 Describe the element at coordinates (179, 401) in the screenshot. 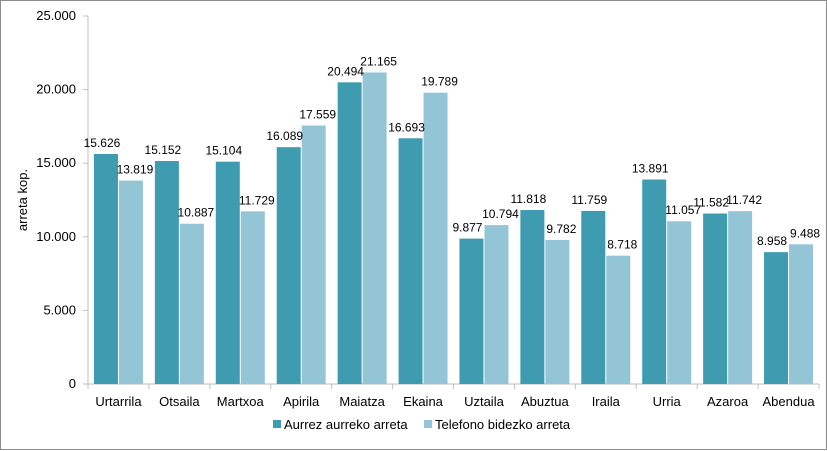

I see `x-tick-label: Otsaila` at that location.